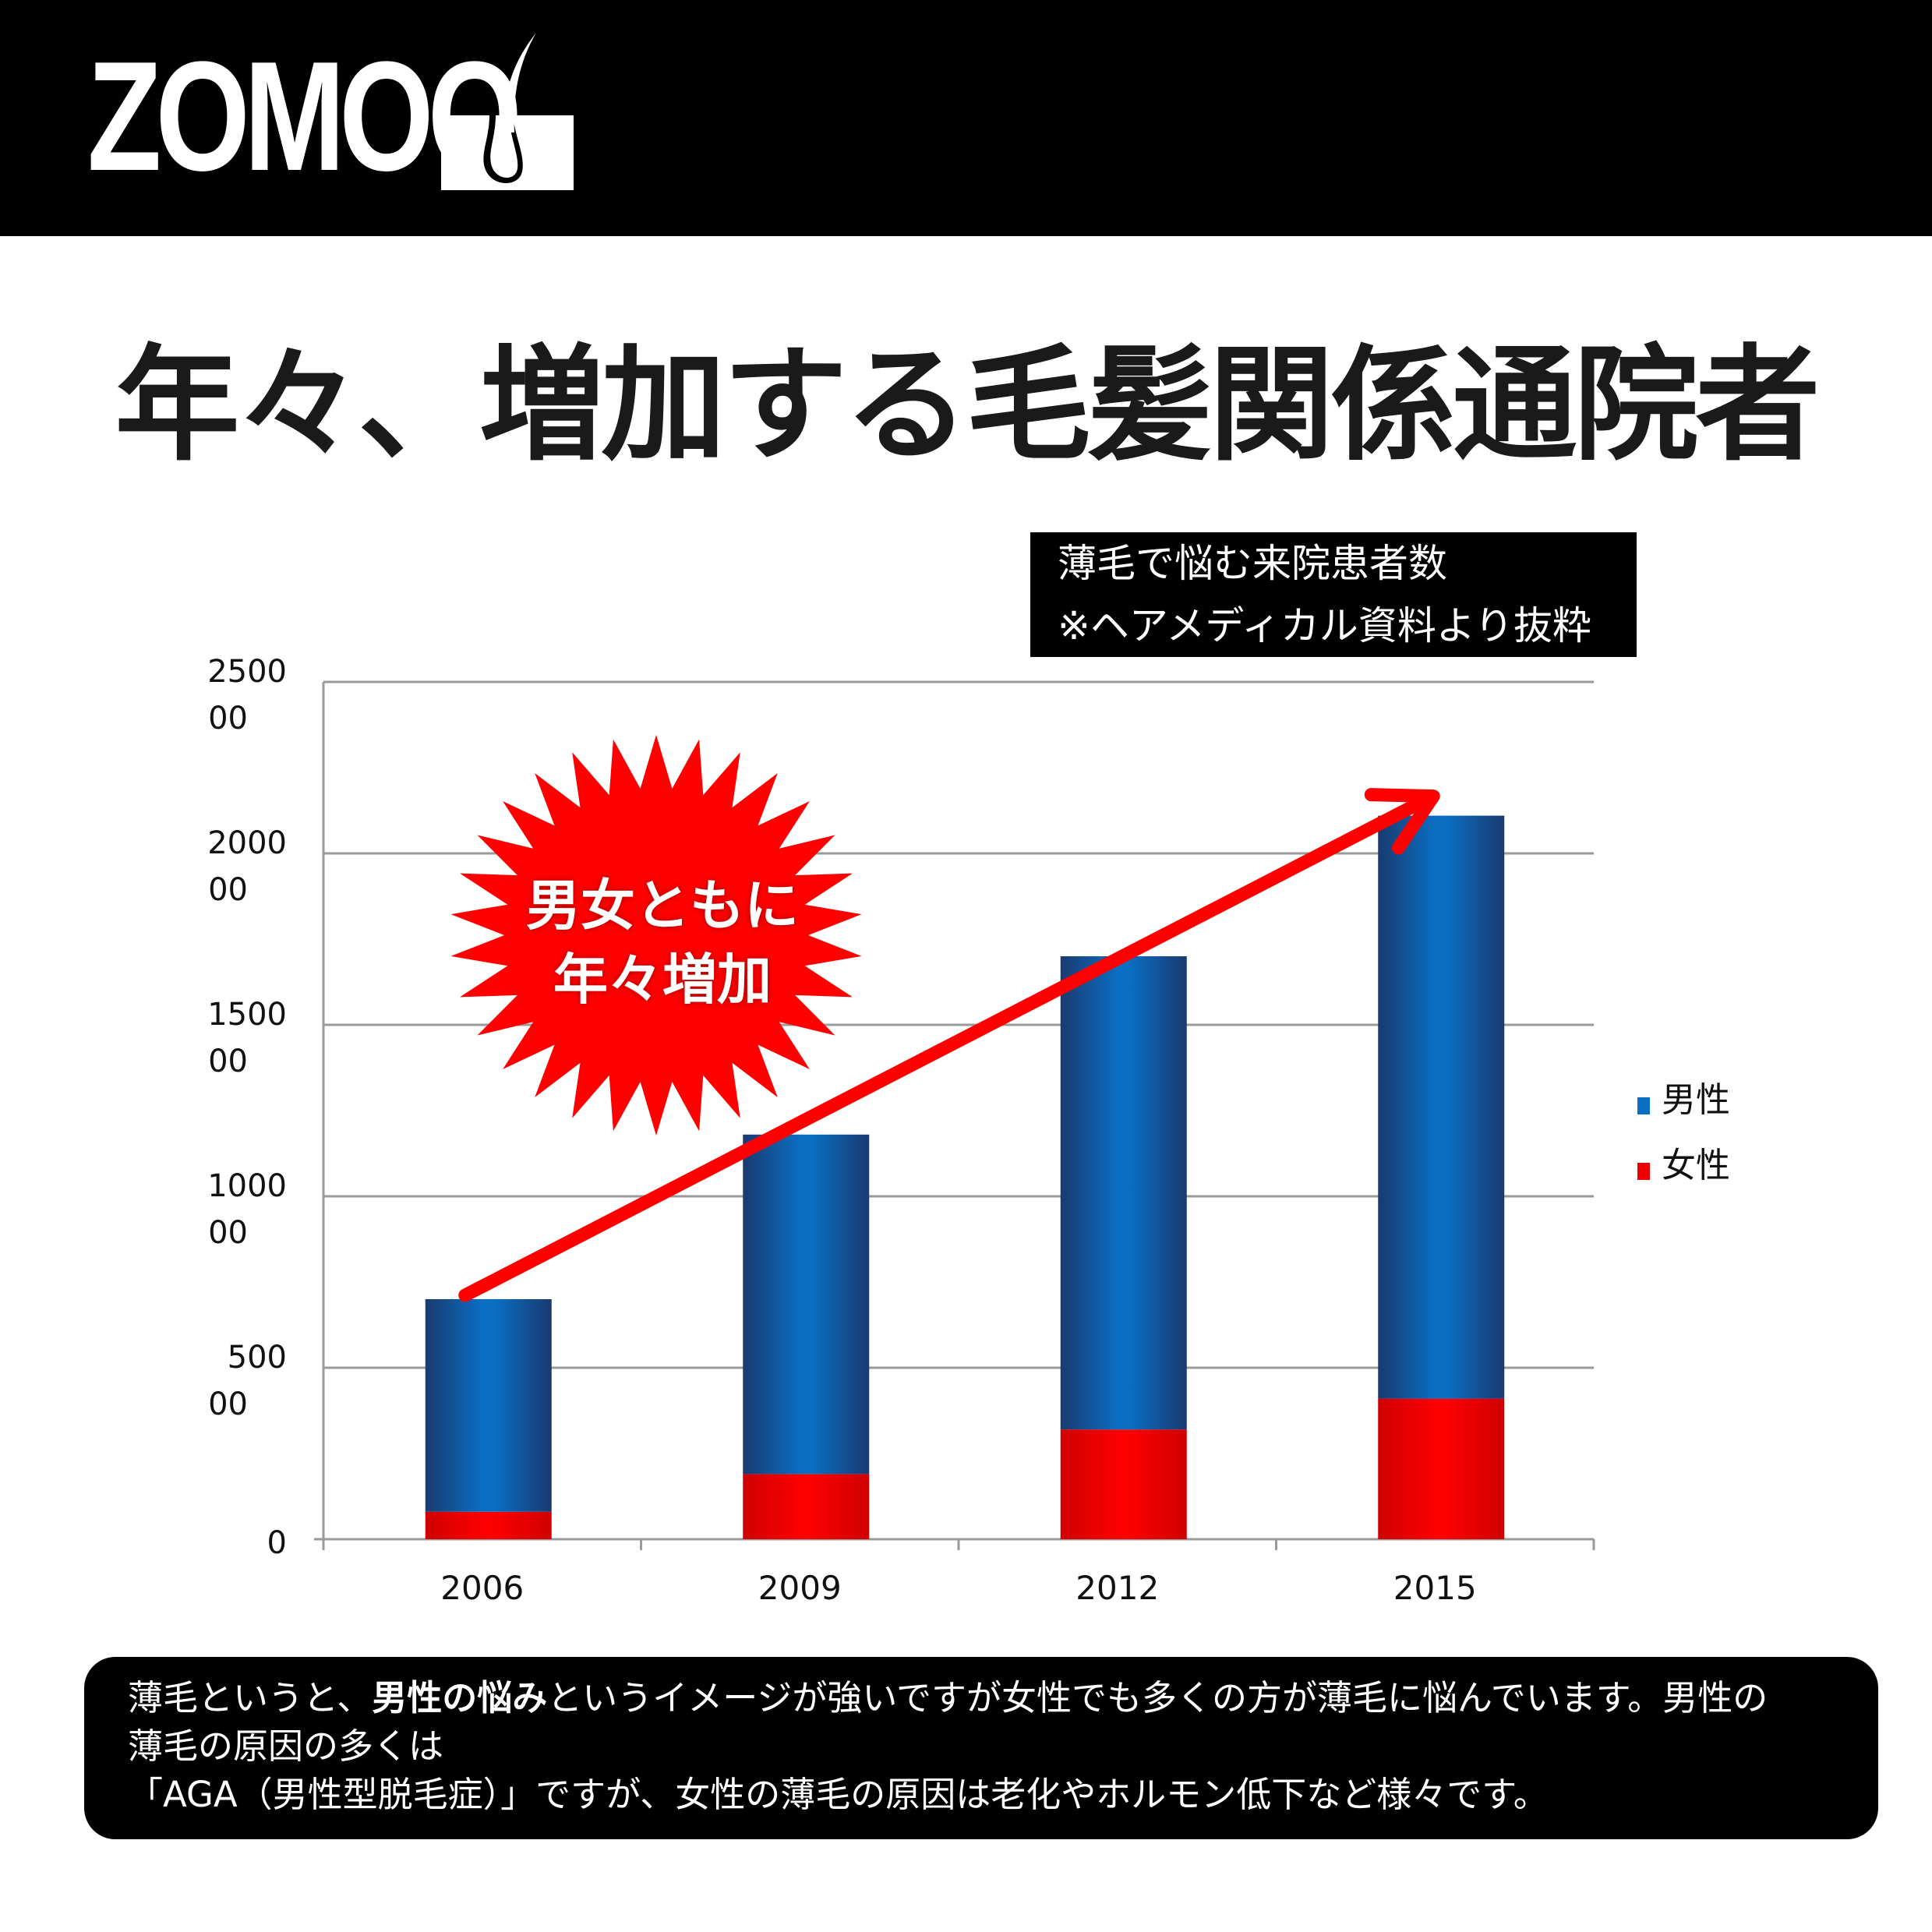 This screenshot has width=1932, height=1932. Describe the element at coordinates (1252, 563) in the screenshot. I see `source-note-line1: 薄毛で悩む来院患者数` at that location.